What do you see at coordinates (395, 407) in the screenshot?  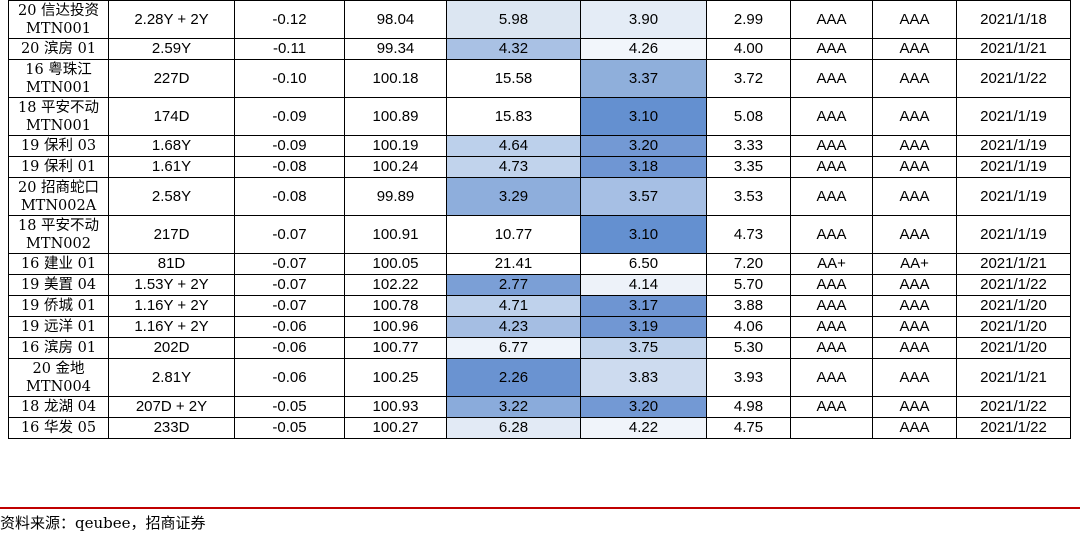 I see `price-cell: 100.93` at bounding box center [395, 407].